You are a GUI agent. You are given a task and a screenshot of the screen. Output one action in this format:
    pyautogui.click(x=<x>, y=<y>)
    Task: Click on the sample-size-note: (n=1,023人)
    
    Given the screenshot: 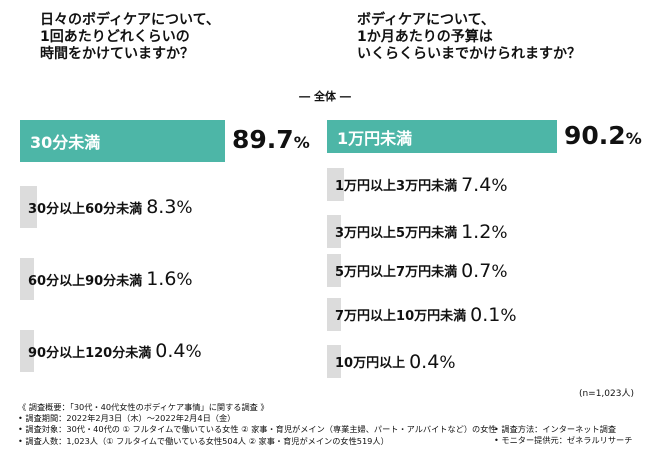 What is the action you would take?
    pyautogui.click(x=606, y=394)
    